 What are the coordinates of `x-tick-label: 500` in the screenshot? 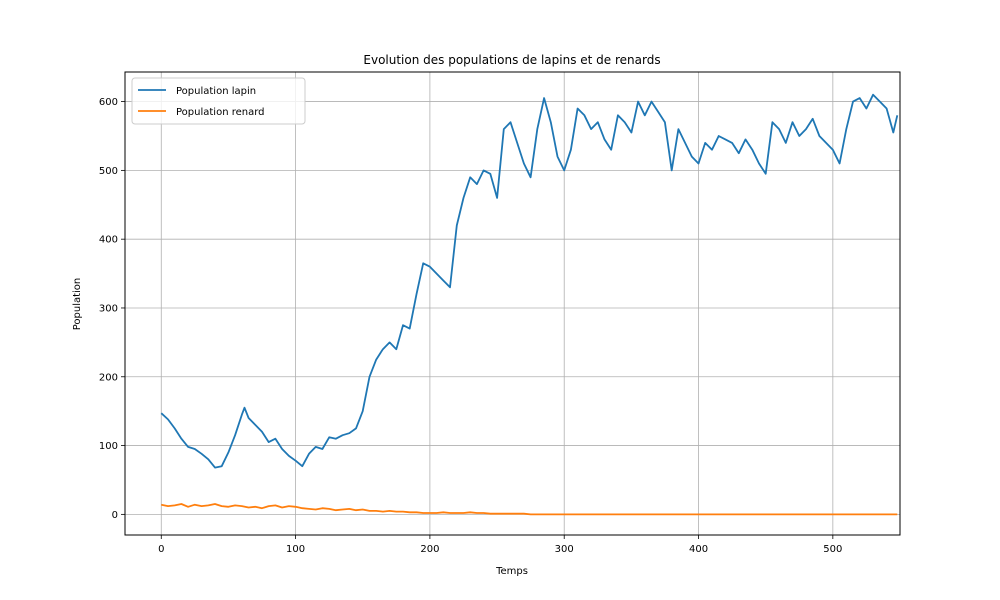 It's located at (832, 549).